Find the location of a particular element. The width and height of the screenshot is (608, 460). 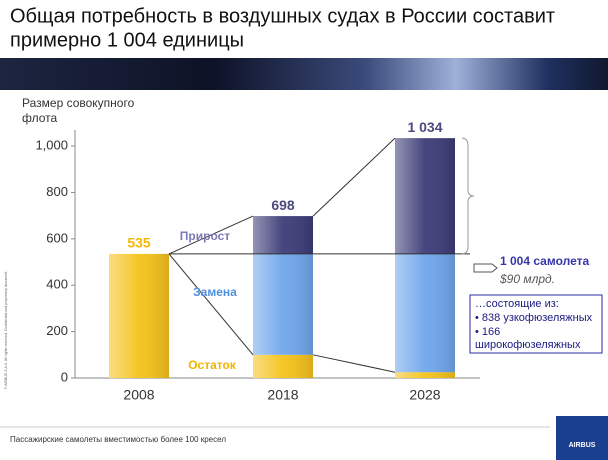

total-label: 535 is located at coordinates (139, 243).